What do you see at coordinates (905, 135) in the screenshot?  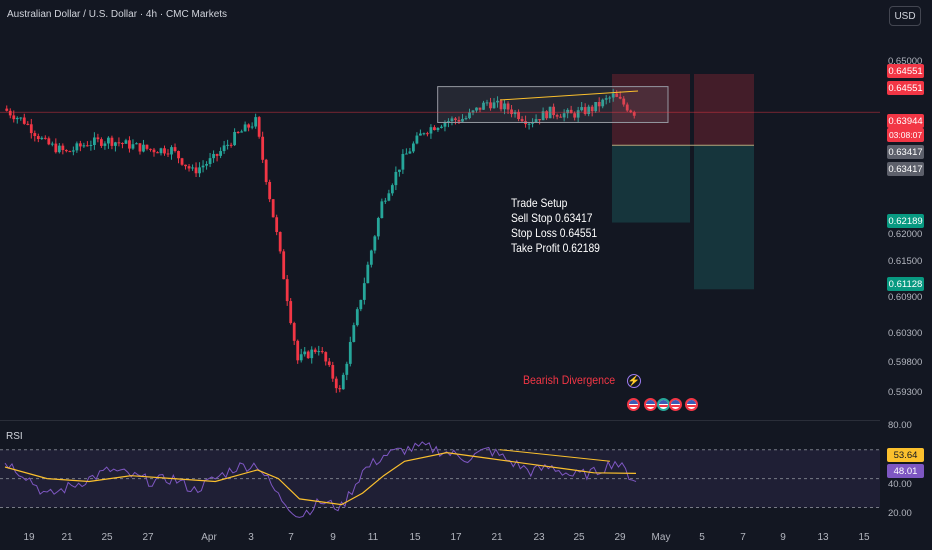 I see `bar-countdown-tag: 03:08:07` at bounding box center [905, 135].